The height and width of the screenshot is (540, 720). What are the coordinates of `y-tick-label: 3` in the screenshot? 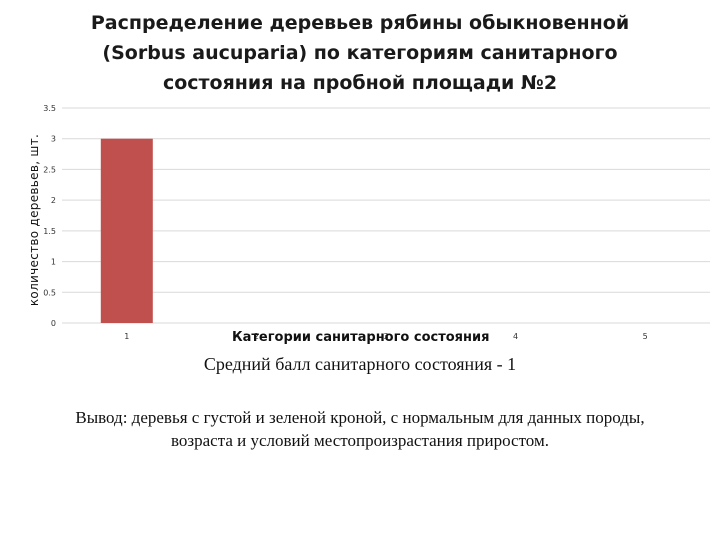 It's located at (53, 139).